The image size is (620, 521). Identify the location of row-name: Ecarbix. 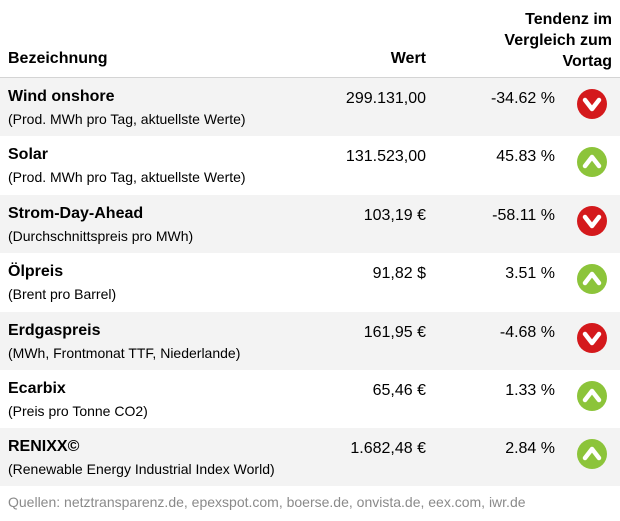
(37, 388).